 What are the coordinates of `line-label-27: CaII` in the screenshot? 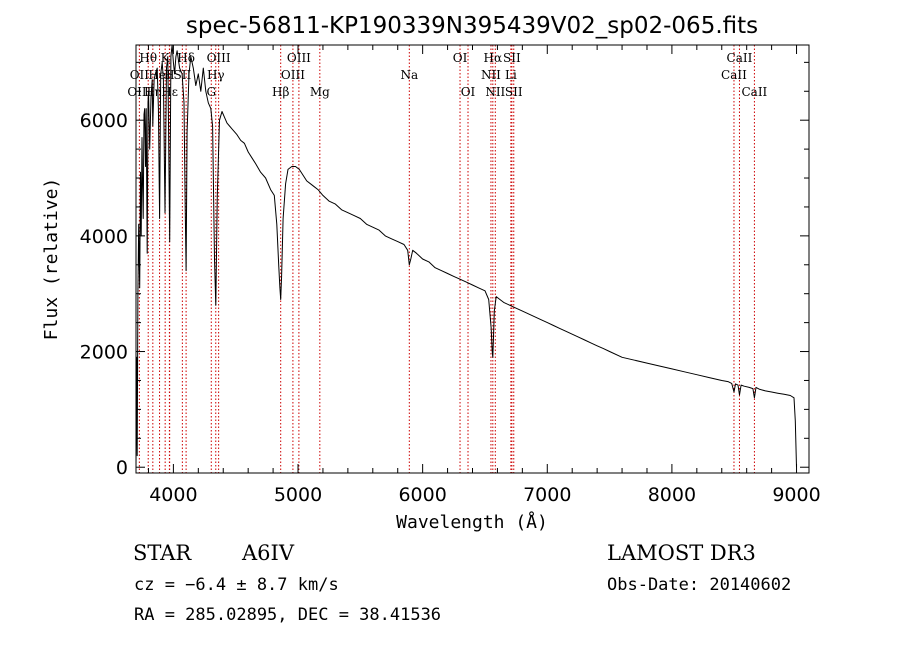 It's located at (734, 75).